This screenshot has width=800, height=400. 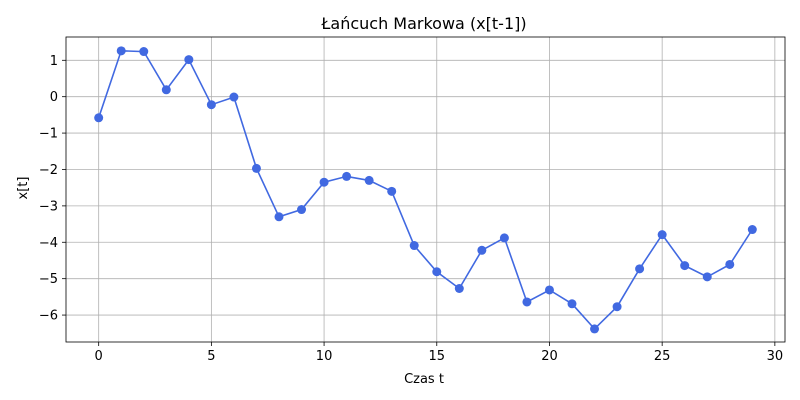 I want to click on y-tick-label: 0, so click(x=54, y=97).